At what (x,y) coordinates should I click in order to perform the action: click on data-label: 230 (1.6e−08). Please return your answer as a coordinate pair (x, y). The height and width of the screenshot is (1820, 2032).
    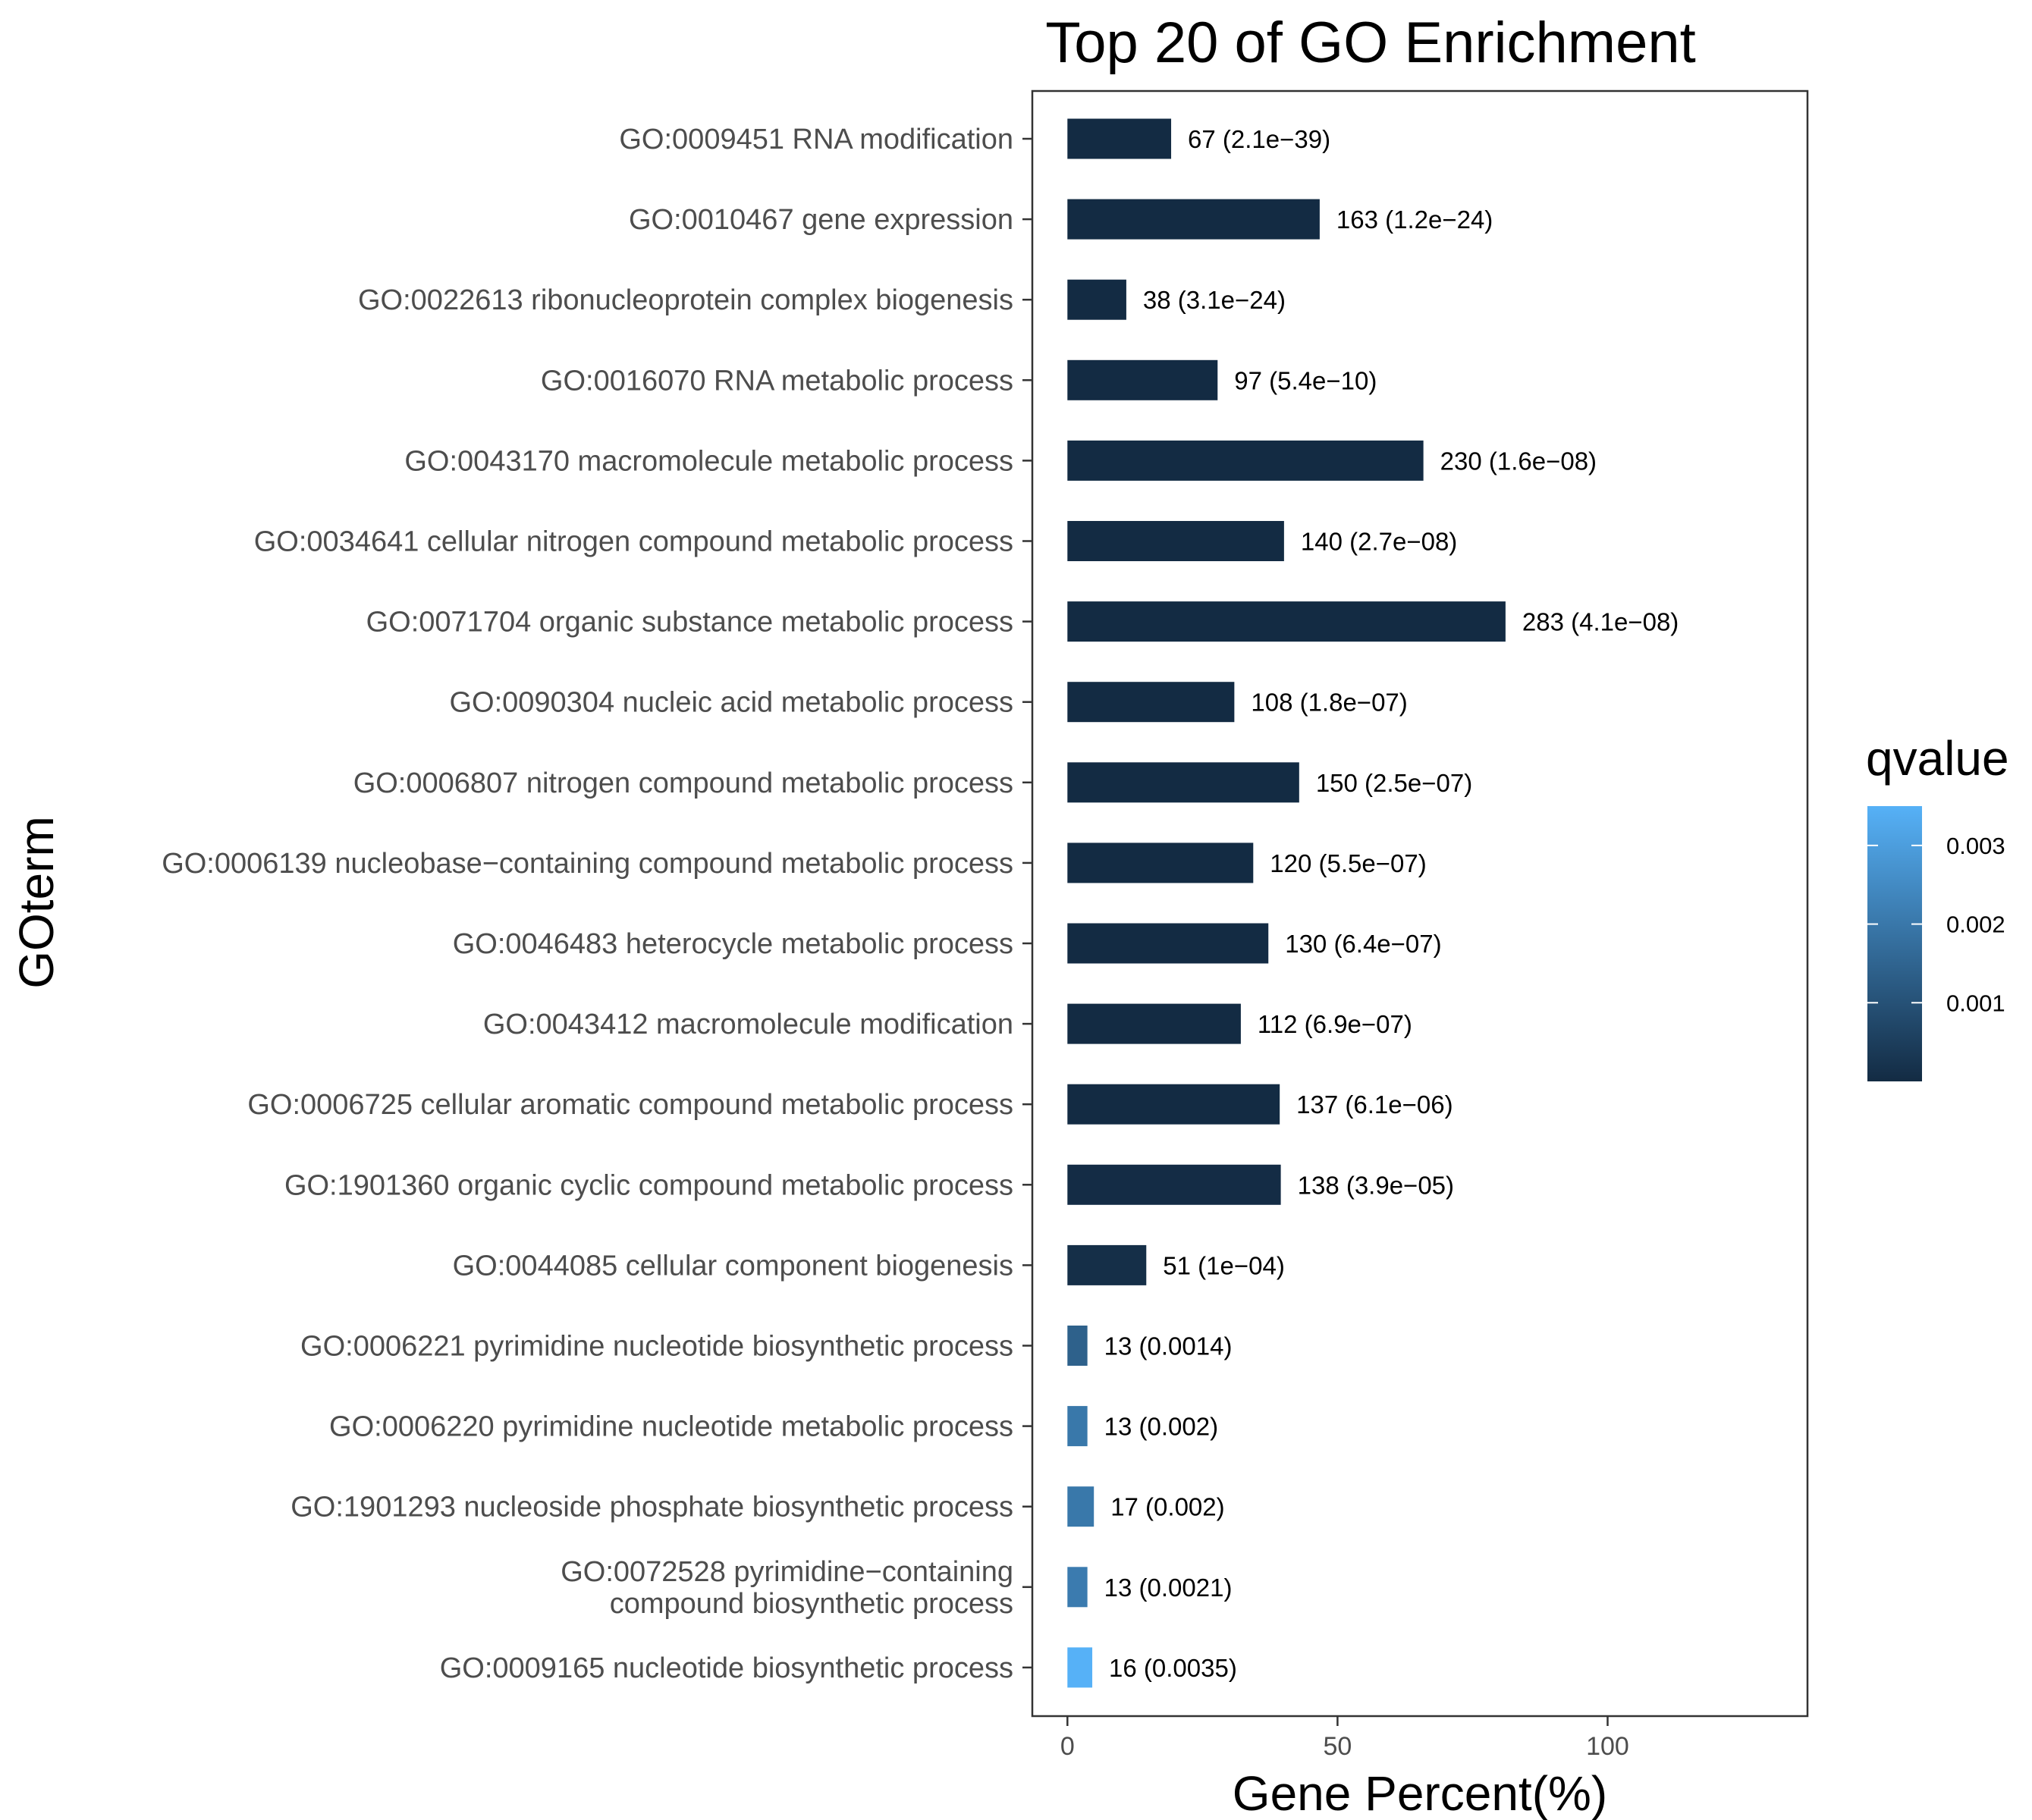
    Looking at the image, I should click on (1518, 461).